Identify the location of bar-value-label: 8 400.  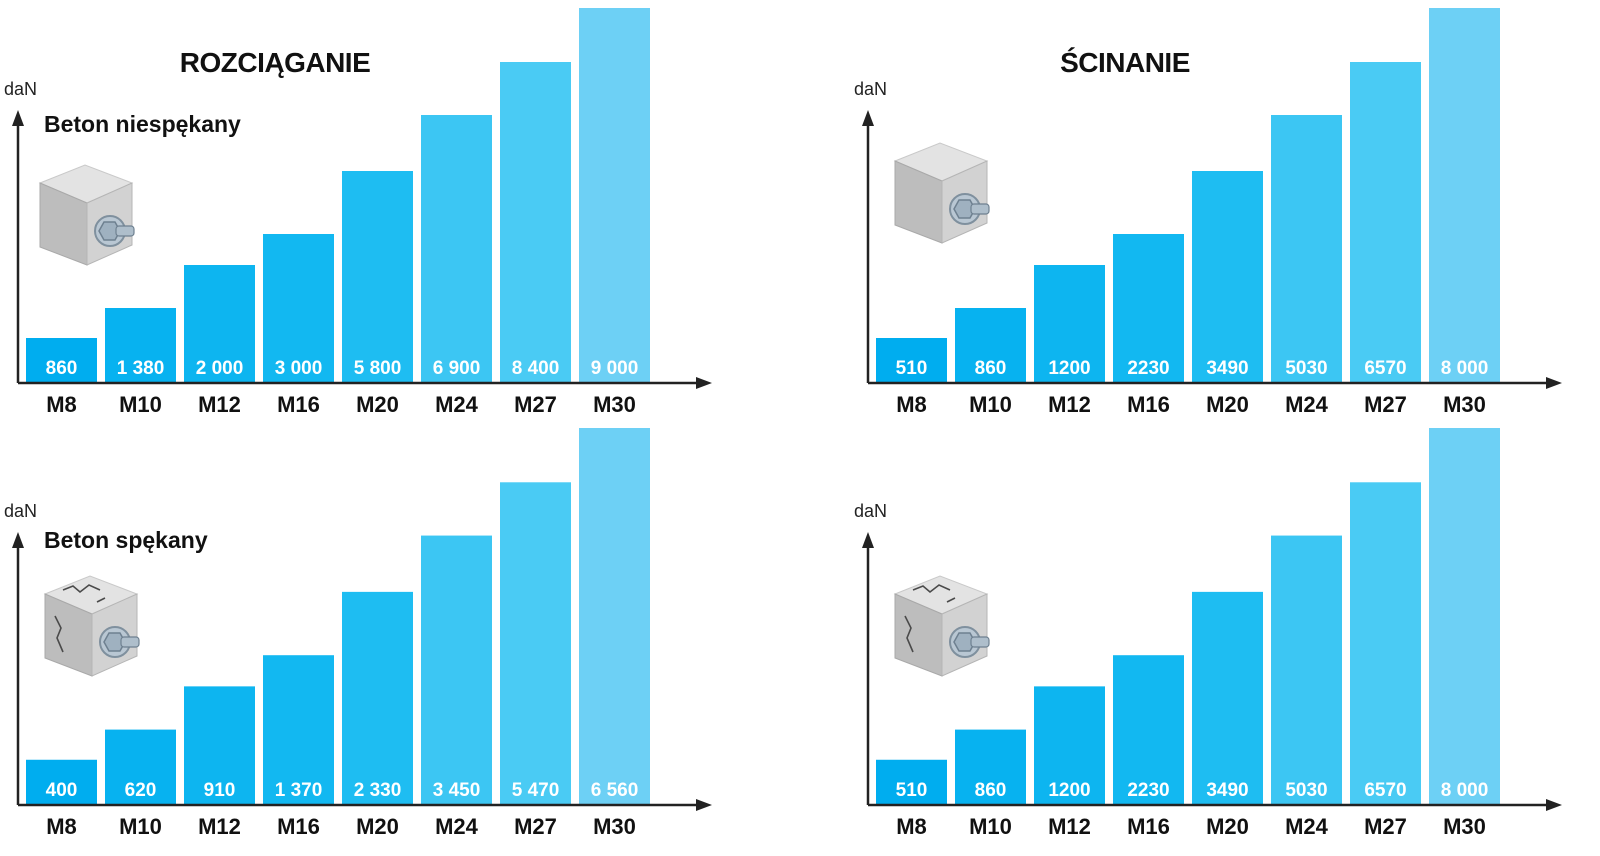
(536, 368).